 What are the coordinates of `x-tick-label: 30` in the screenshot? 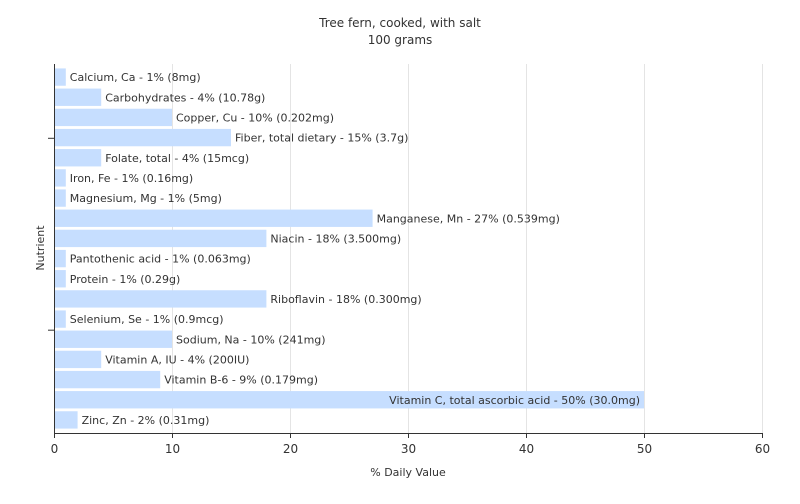 It's located at (408, 449).